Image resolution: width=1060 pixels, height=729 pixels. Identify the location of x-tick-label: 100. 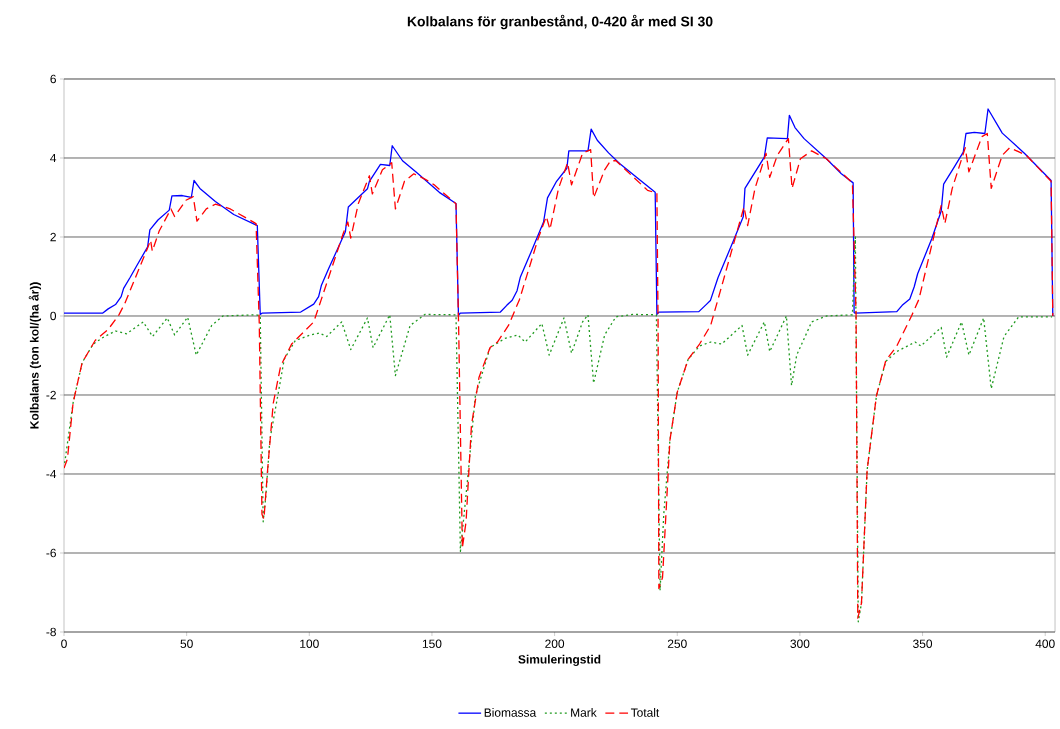
(309, 643).